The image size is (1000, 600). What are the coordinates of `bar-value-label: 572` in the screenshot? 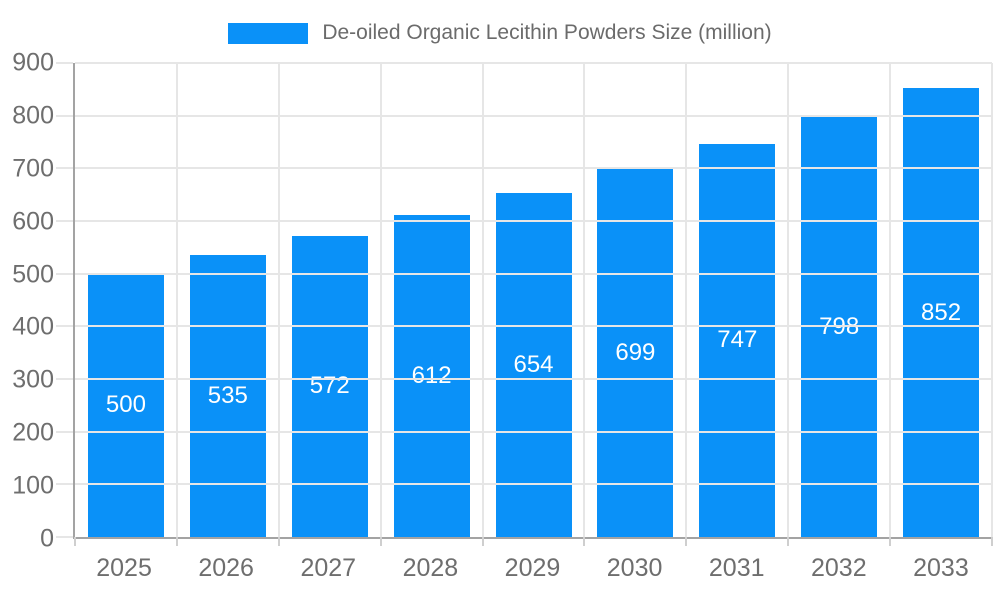 It's located at (329, 386).